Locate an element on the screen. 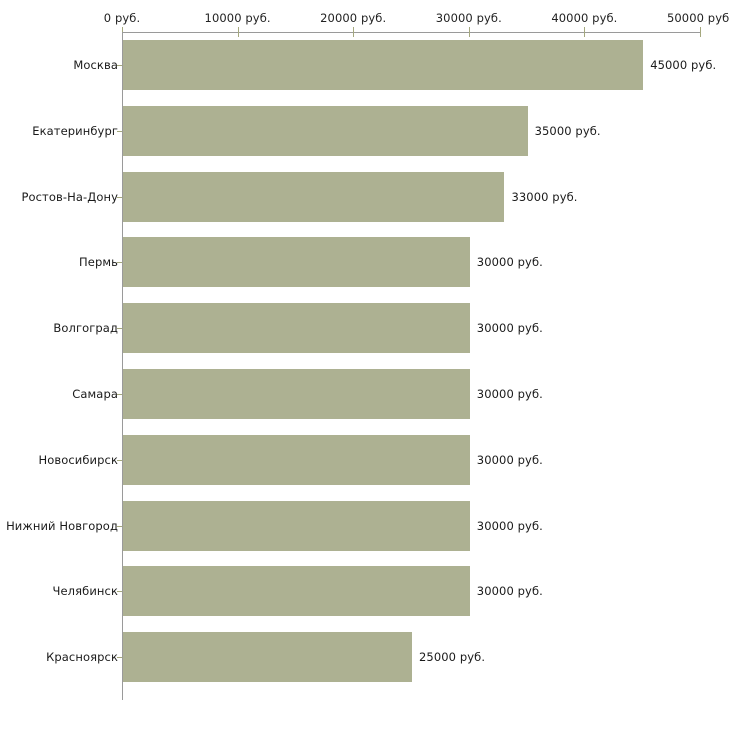 The width and height of the screenshot is (730, 730). x-axis-tick-label: 20000 руб. is located at coordinates (353, 18).